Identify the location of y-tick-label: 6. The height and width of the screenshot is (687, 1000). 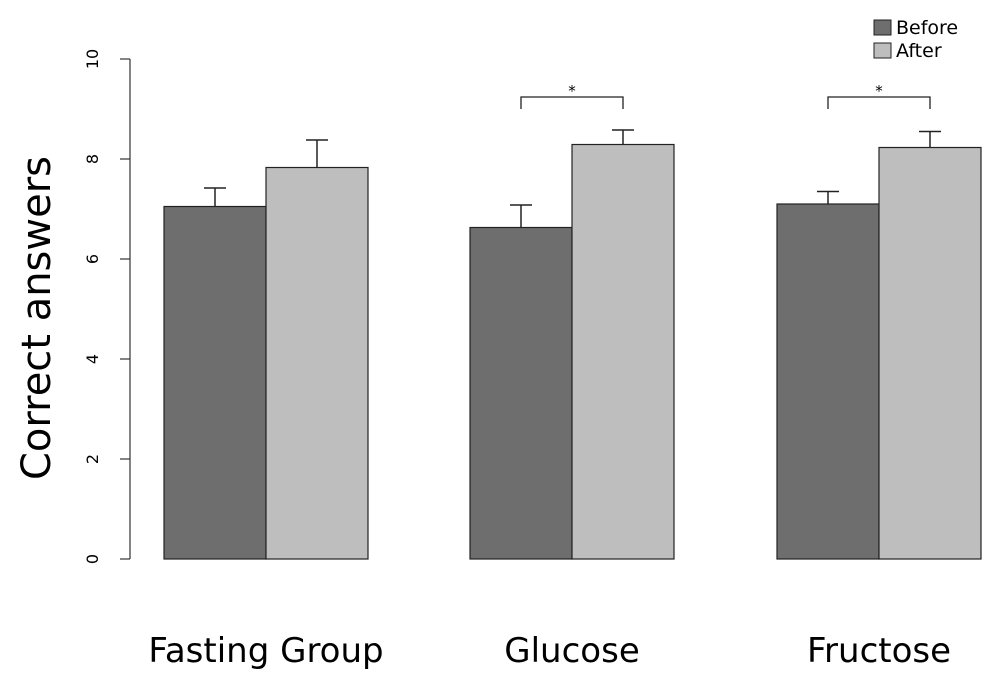
(92, 259).